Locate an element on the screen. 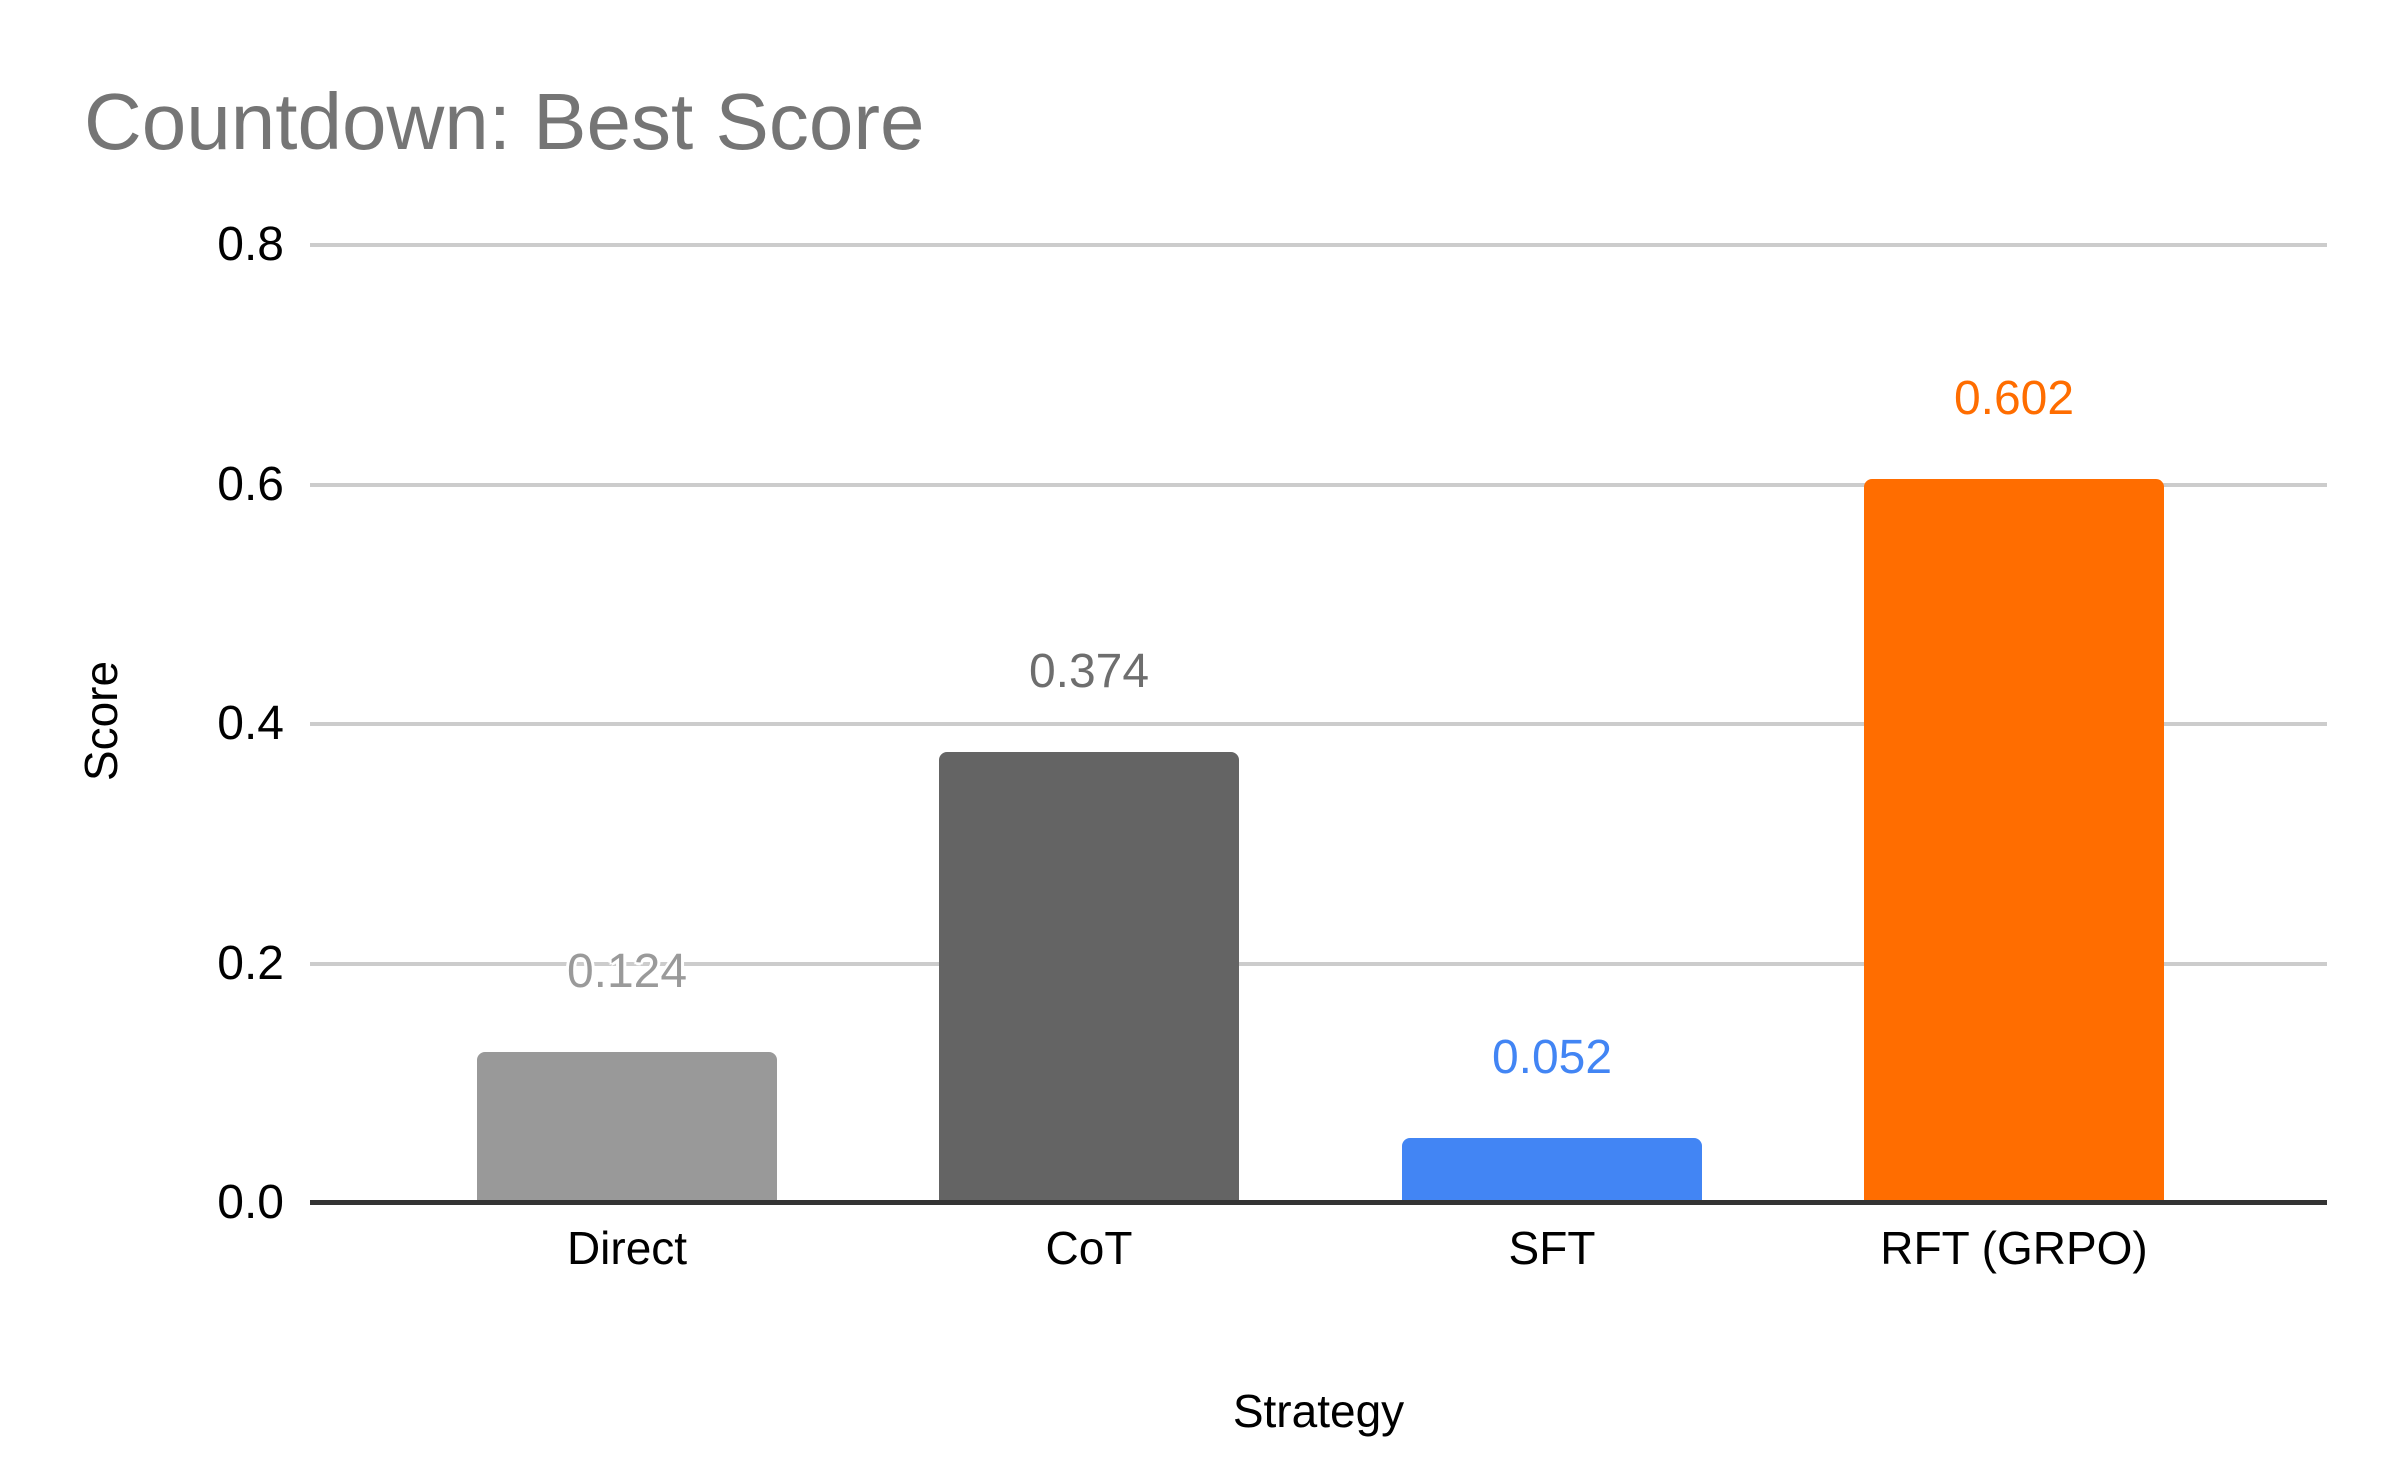 The width and height of the screenshot is (2400, 1484). category-label: Direct is located at coordinates (627, 1248).